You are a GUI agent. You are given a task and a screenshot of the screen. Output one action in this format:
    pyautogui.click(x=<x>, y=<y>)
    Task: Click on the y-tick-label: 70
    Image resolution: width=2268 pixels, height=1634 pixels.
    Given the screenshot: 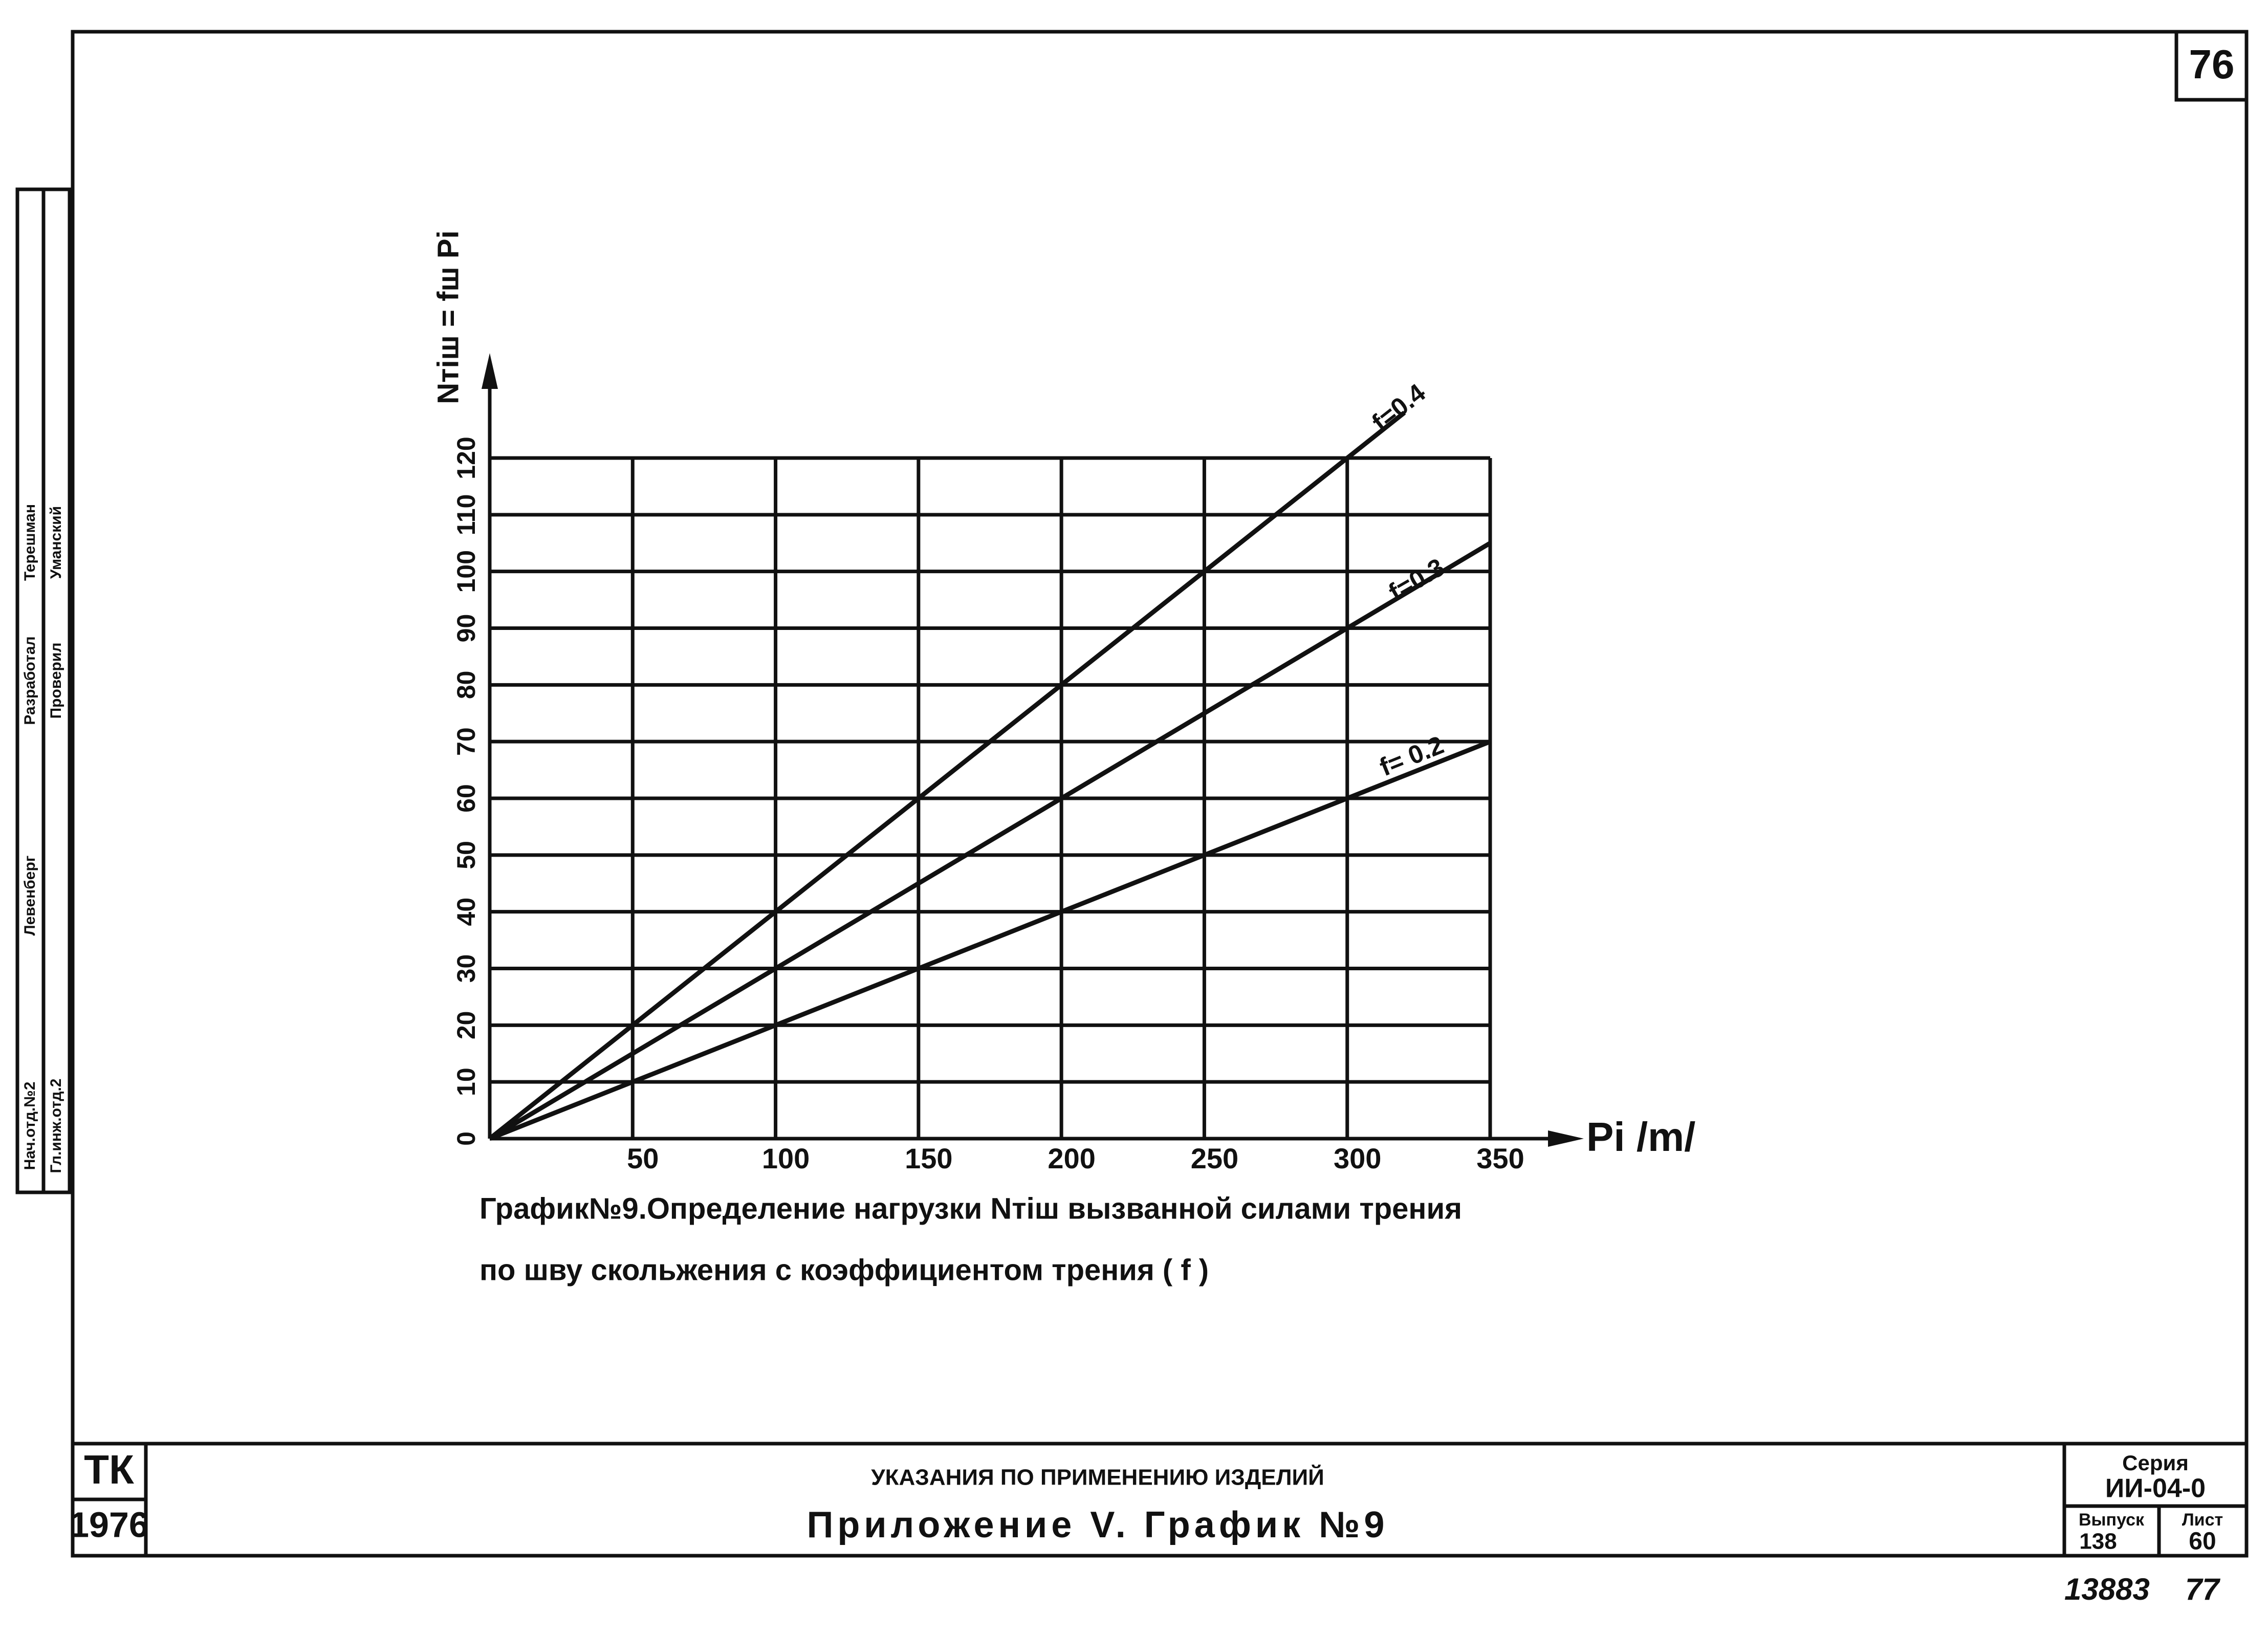 What is the action you would take?
    pyautogui.click(x=466, y=742)
    